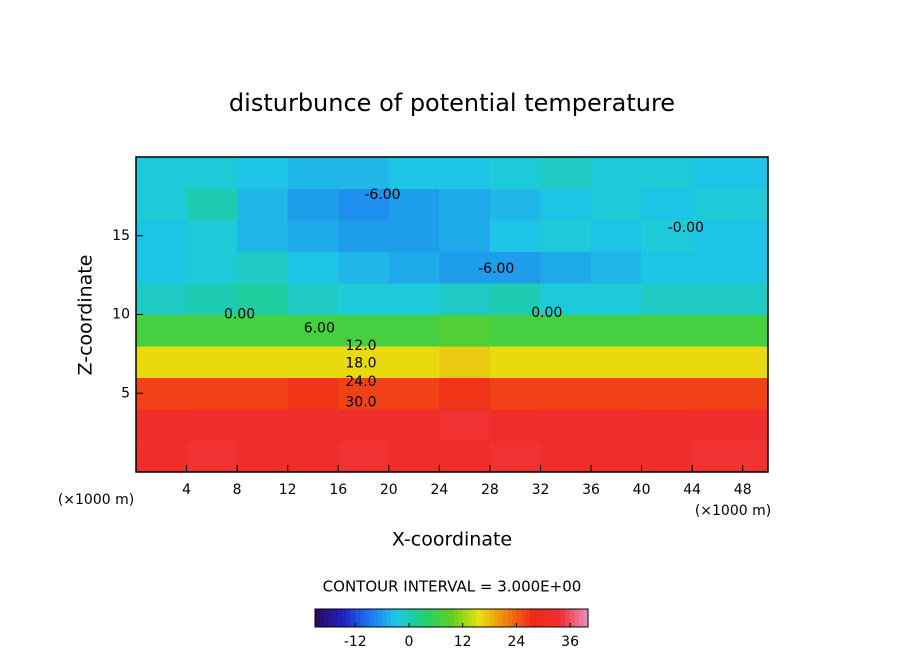  I want to click on x-tick-label: 44, so click(692, 490).